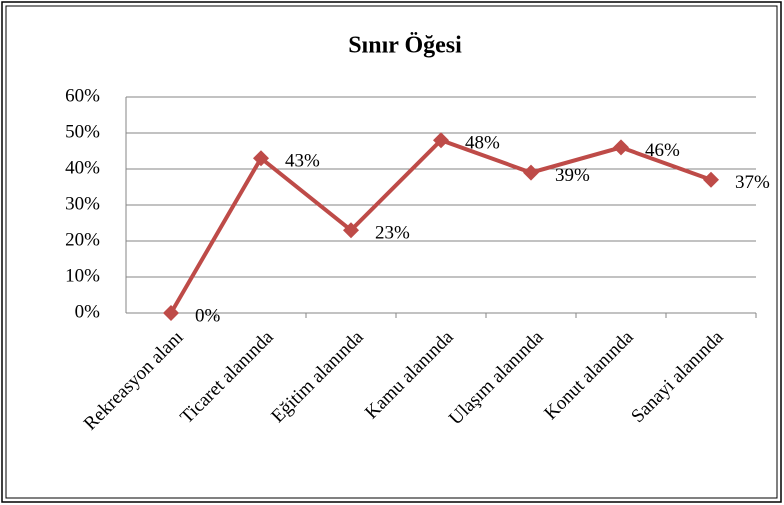  Describe the element at coordinates (82, 167) in the screenshot. I see `y-tick-label: 40%` at that location.